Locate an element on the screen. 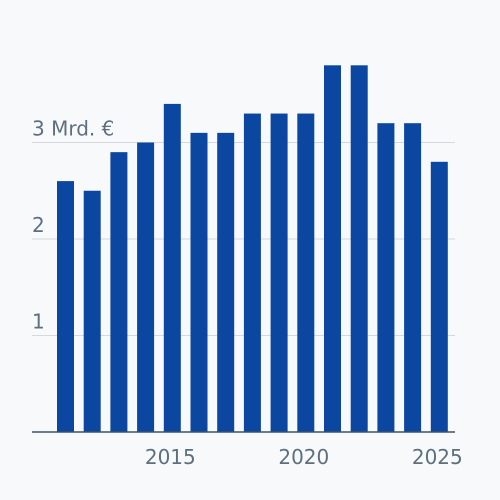 The height and width of the screenshot is (500, 500). bar-2022 is located at coordinates (359, 249).